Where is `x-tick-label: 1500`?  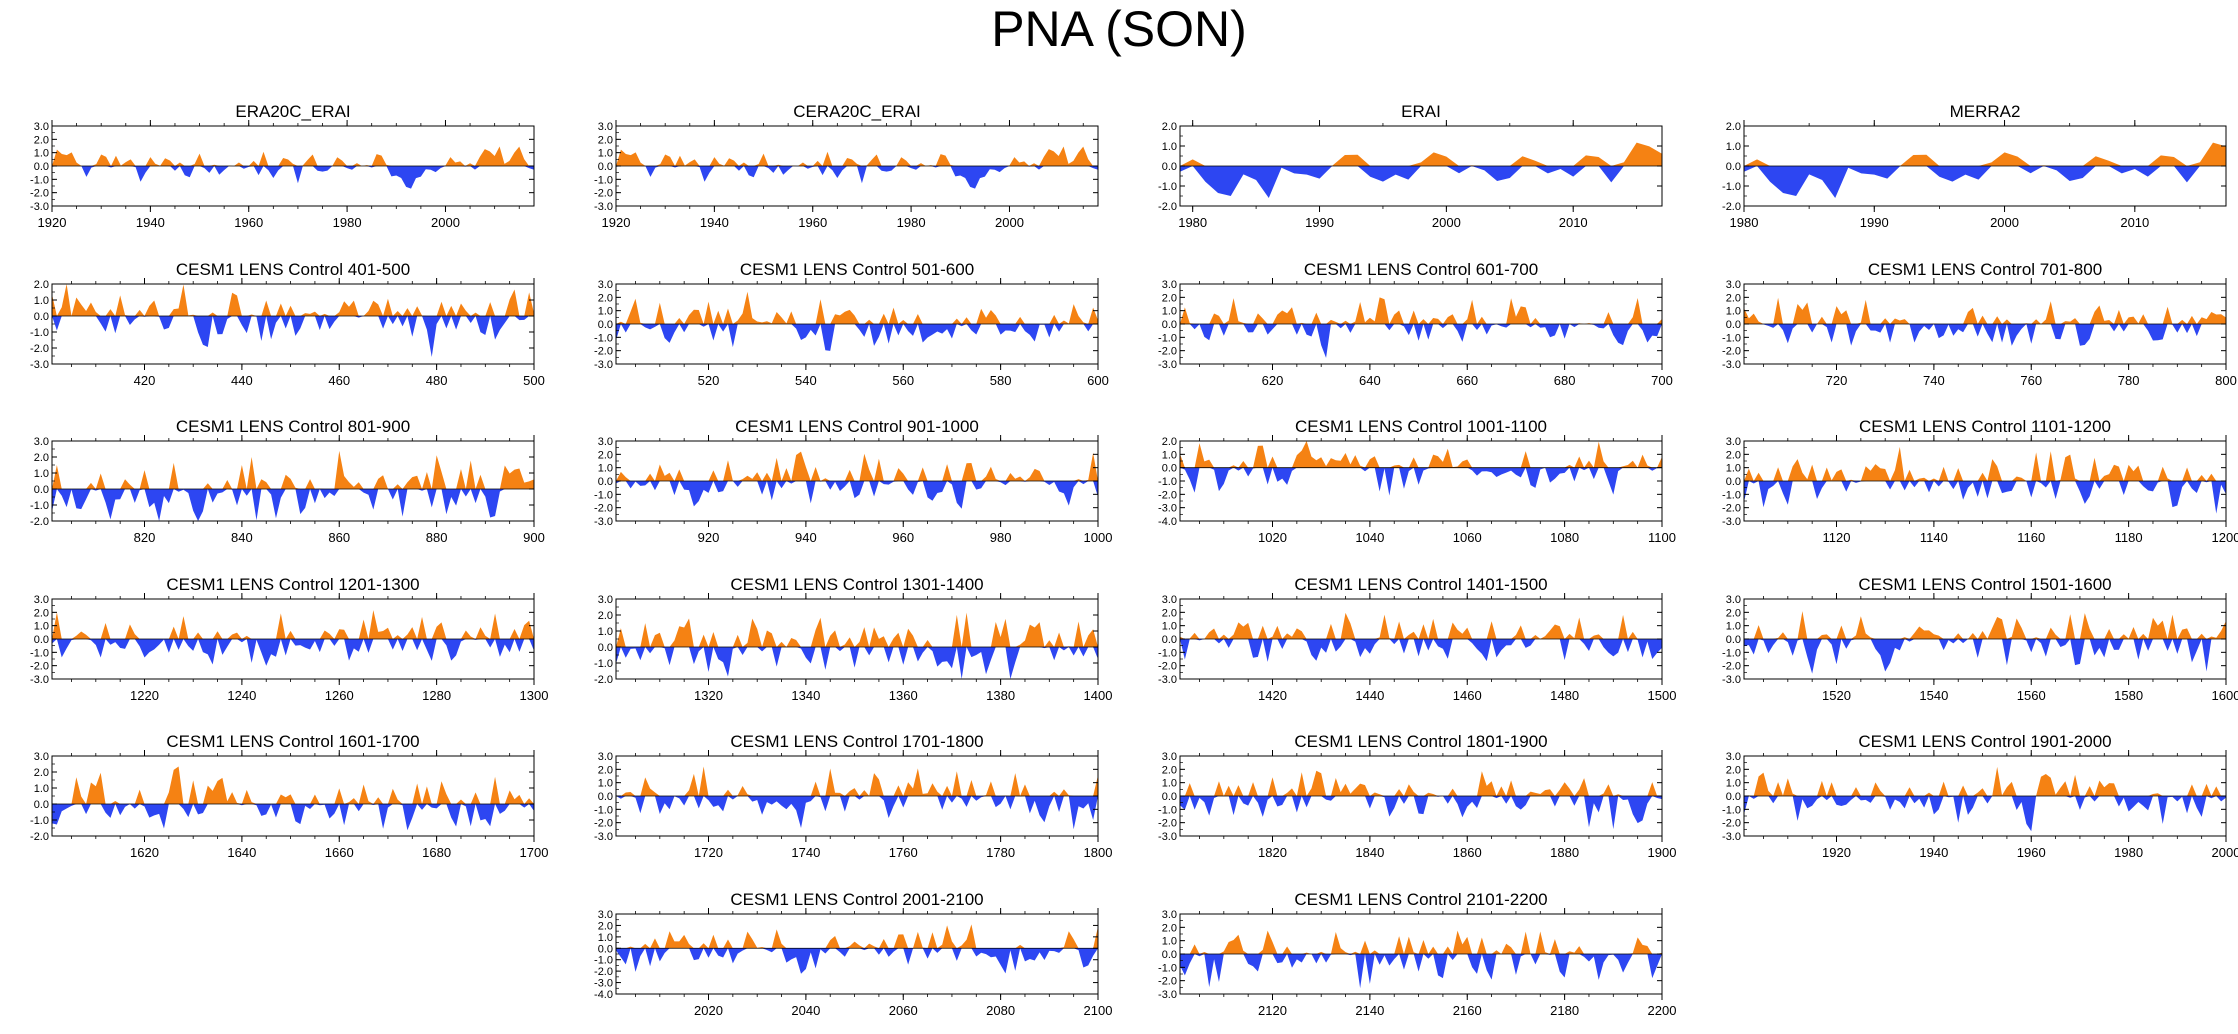 x-tick-label: 1500 is located at coordinates (1662, 695).